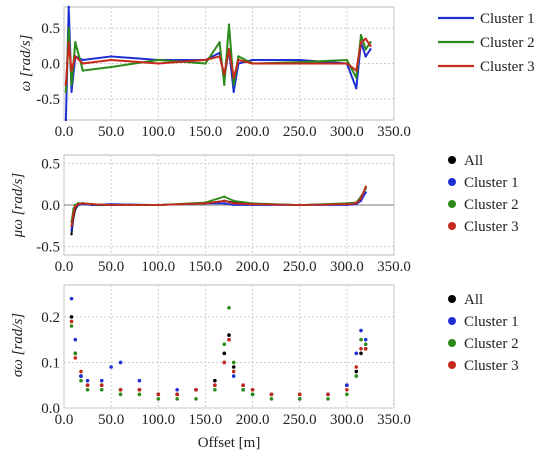  I want to click on y-tick-label: 0.2, so click(50, 318).